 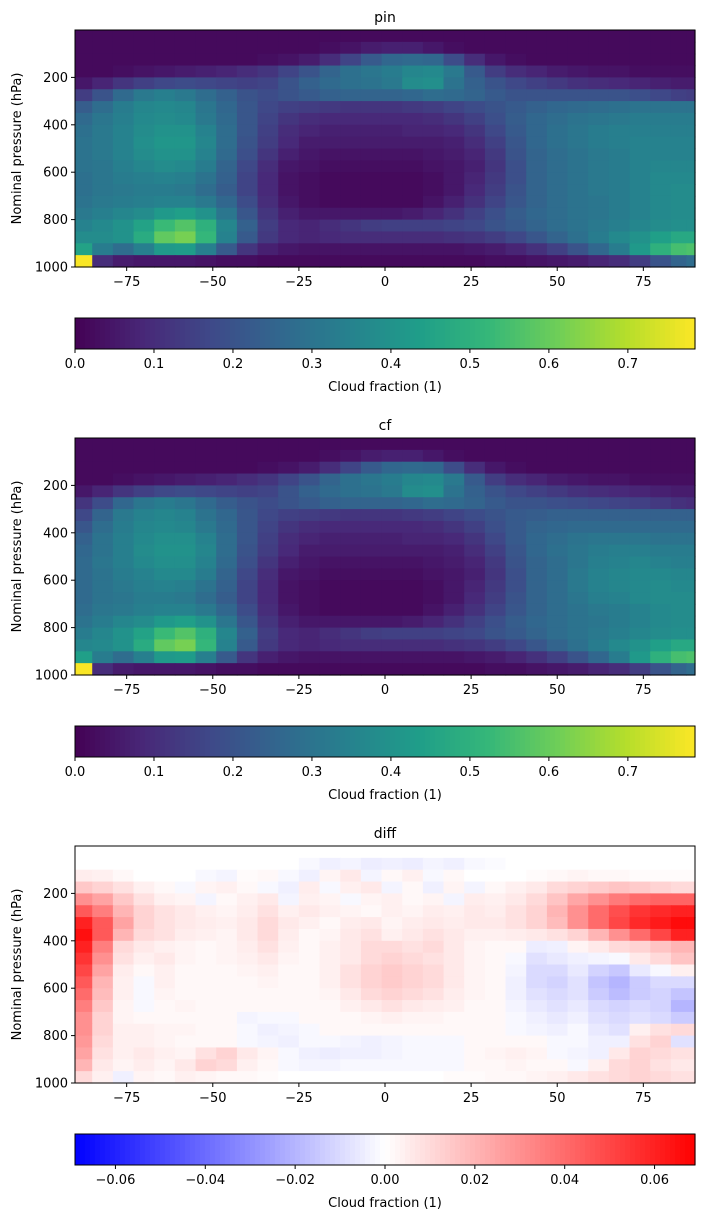 What do you see at coordinates (654, 1180) in the screenshot?
I see `colorbar-tick-label: 0.06` at bounding box center [654, 1180].